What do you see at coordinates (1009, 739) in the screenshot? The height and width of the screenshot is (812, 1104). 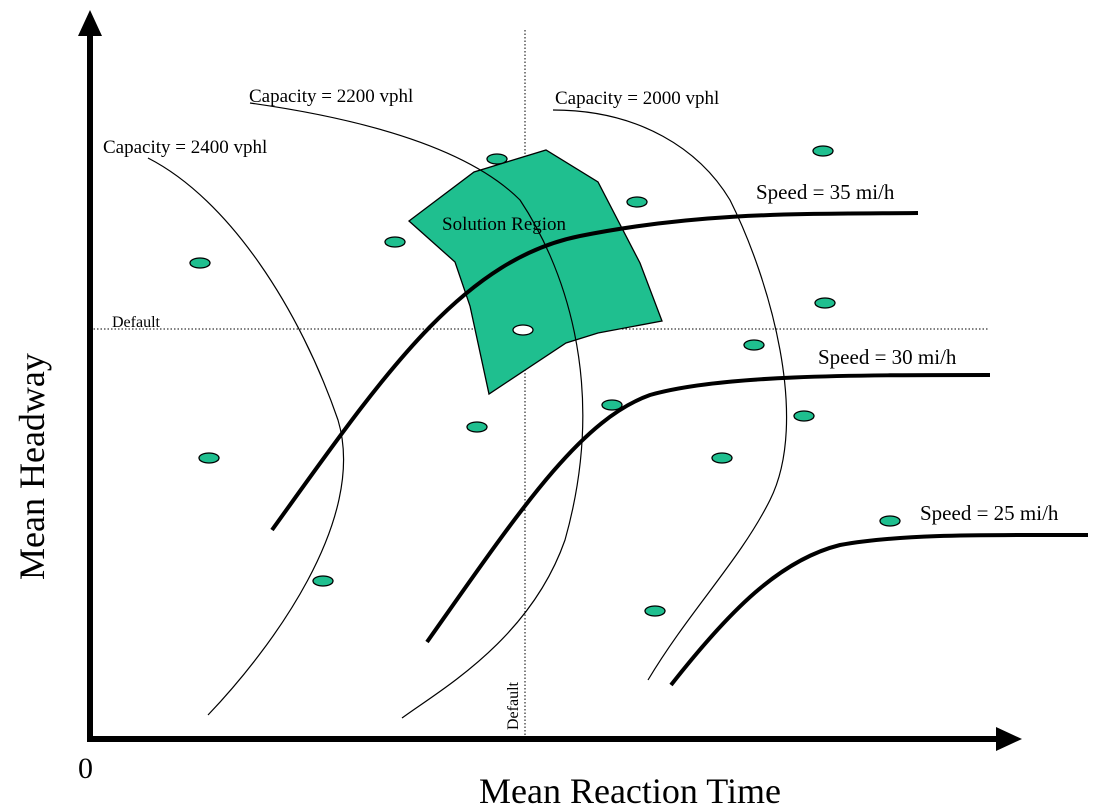 I see `x-axis-arrowhead` at bounding box center [1009, 739].